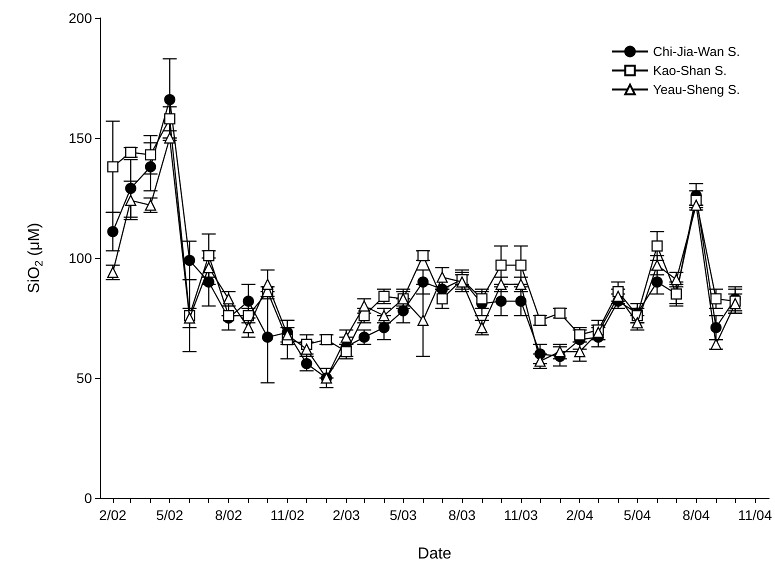 The height and width of the screenshot is (580, 775). I want to click on legend-label: Yeau-Sheng S., so click(696, 89).